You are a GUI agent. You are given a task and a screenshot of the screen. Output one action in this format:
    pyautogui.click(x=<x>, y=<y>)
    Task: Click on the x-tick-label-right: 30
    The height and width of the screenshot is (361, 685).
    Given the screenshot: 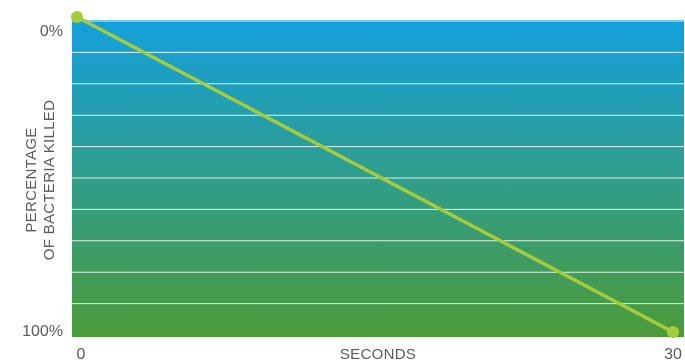 What is the action you would take?
    pyautogui.click(x=673, y=353)
    